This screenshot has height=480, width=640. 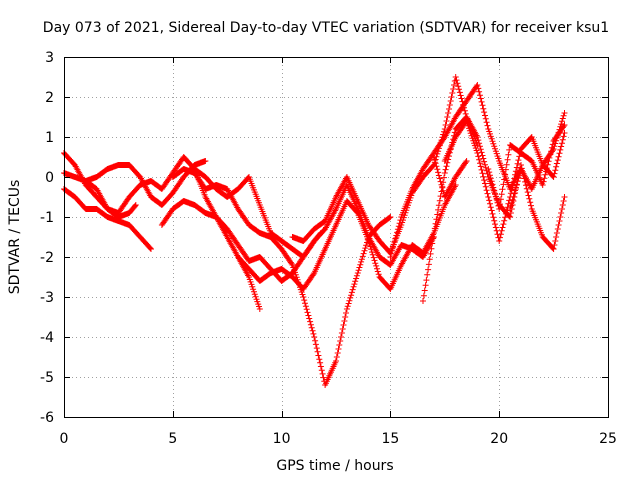 What do you see at coordinates (47, 338) in the screenshot?
I see `y-tick-label: -4` at bounding box center [47, 338].